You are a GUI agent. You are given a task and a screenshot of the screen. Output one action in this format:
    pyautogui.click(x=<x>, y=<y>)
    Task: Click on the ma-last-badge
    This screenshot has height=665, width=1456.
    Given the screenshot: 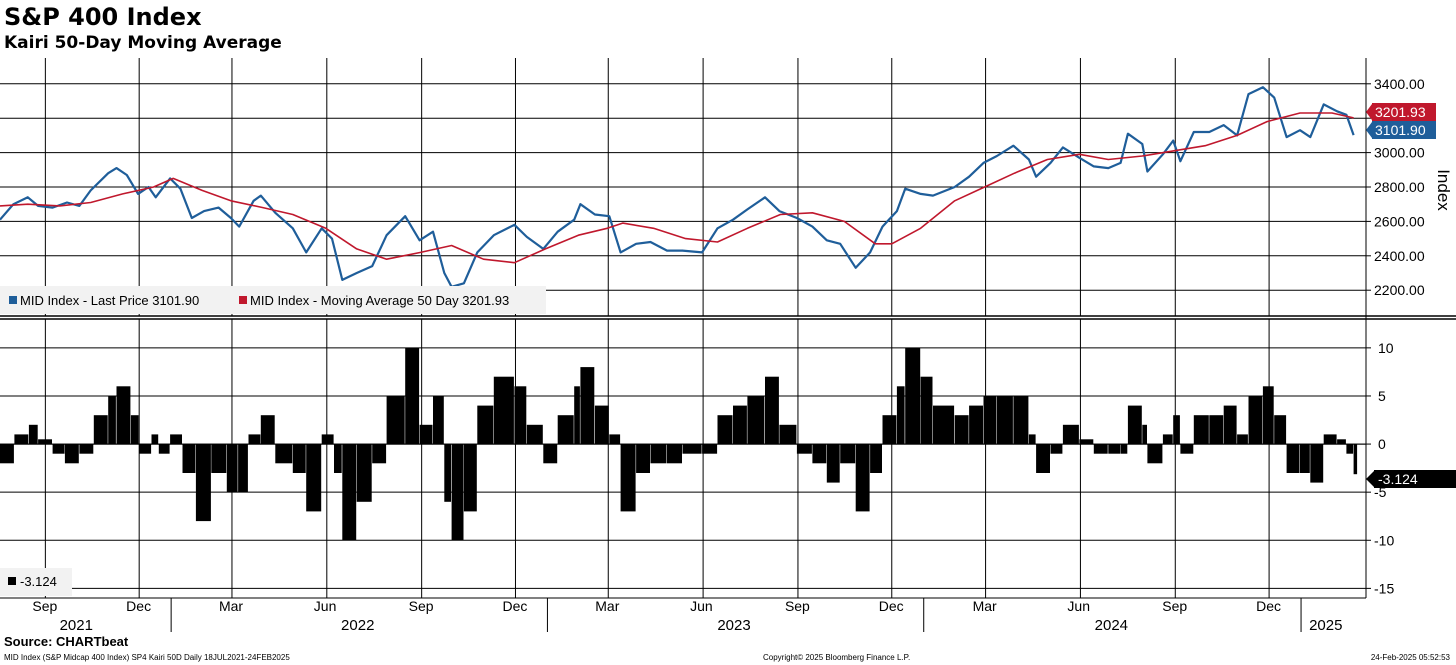 What is the action you would take?
    pyautogui.click(x=1404, y=112)
    